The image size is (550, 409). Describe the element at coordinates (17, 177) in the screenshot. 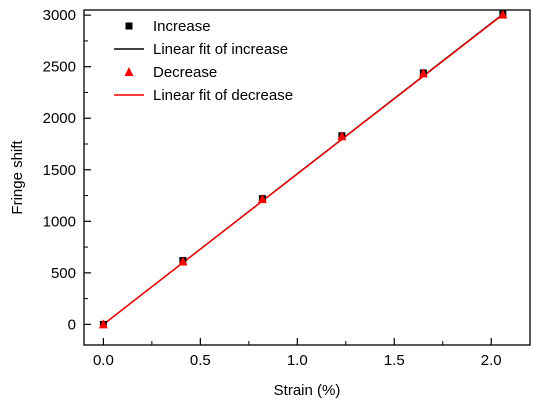

I see `y-axis-label: Fringe shift` at that location.